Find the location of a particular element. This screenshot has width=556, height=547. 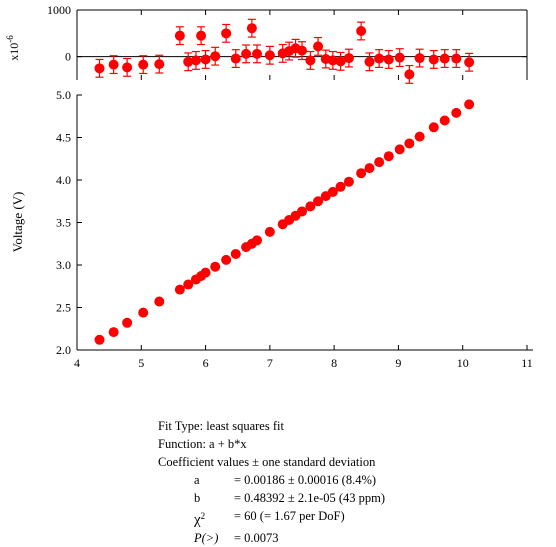

coefficient-b-value: = 0.48392 ± 2.1e-05 (43 ppm) is located at coordinates (310, 498).